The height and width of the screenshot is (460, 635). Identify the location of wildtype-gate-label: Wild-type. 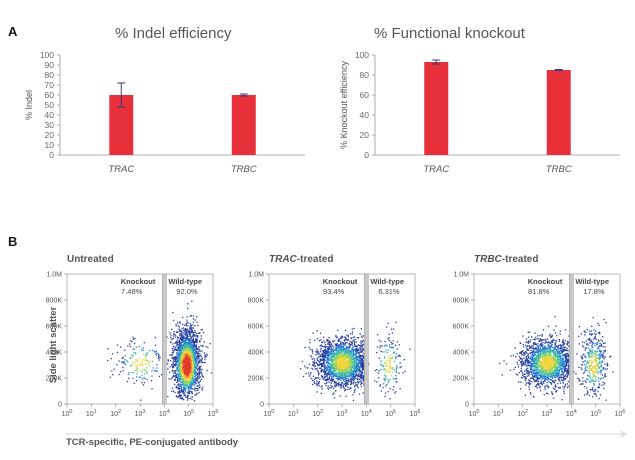
(387, 281).